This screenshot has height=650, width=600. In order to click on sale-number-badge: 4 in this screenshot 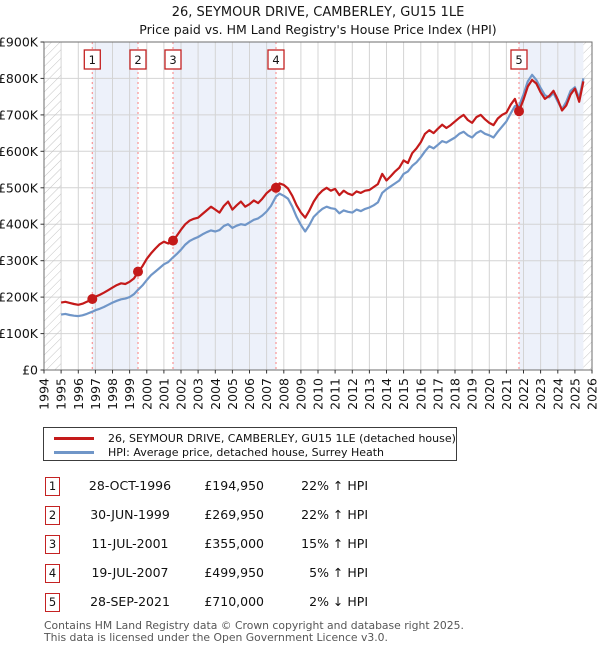, I will do `click(52, 573)`.